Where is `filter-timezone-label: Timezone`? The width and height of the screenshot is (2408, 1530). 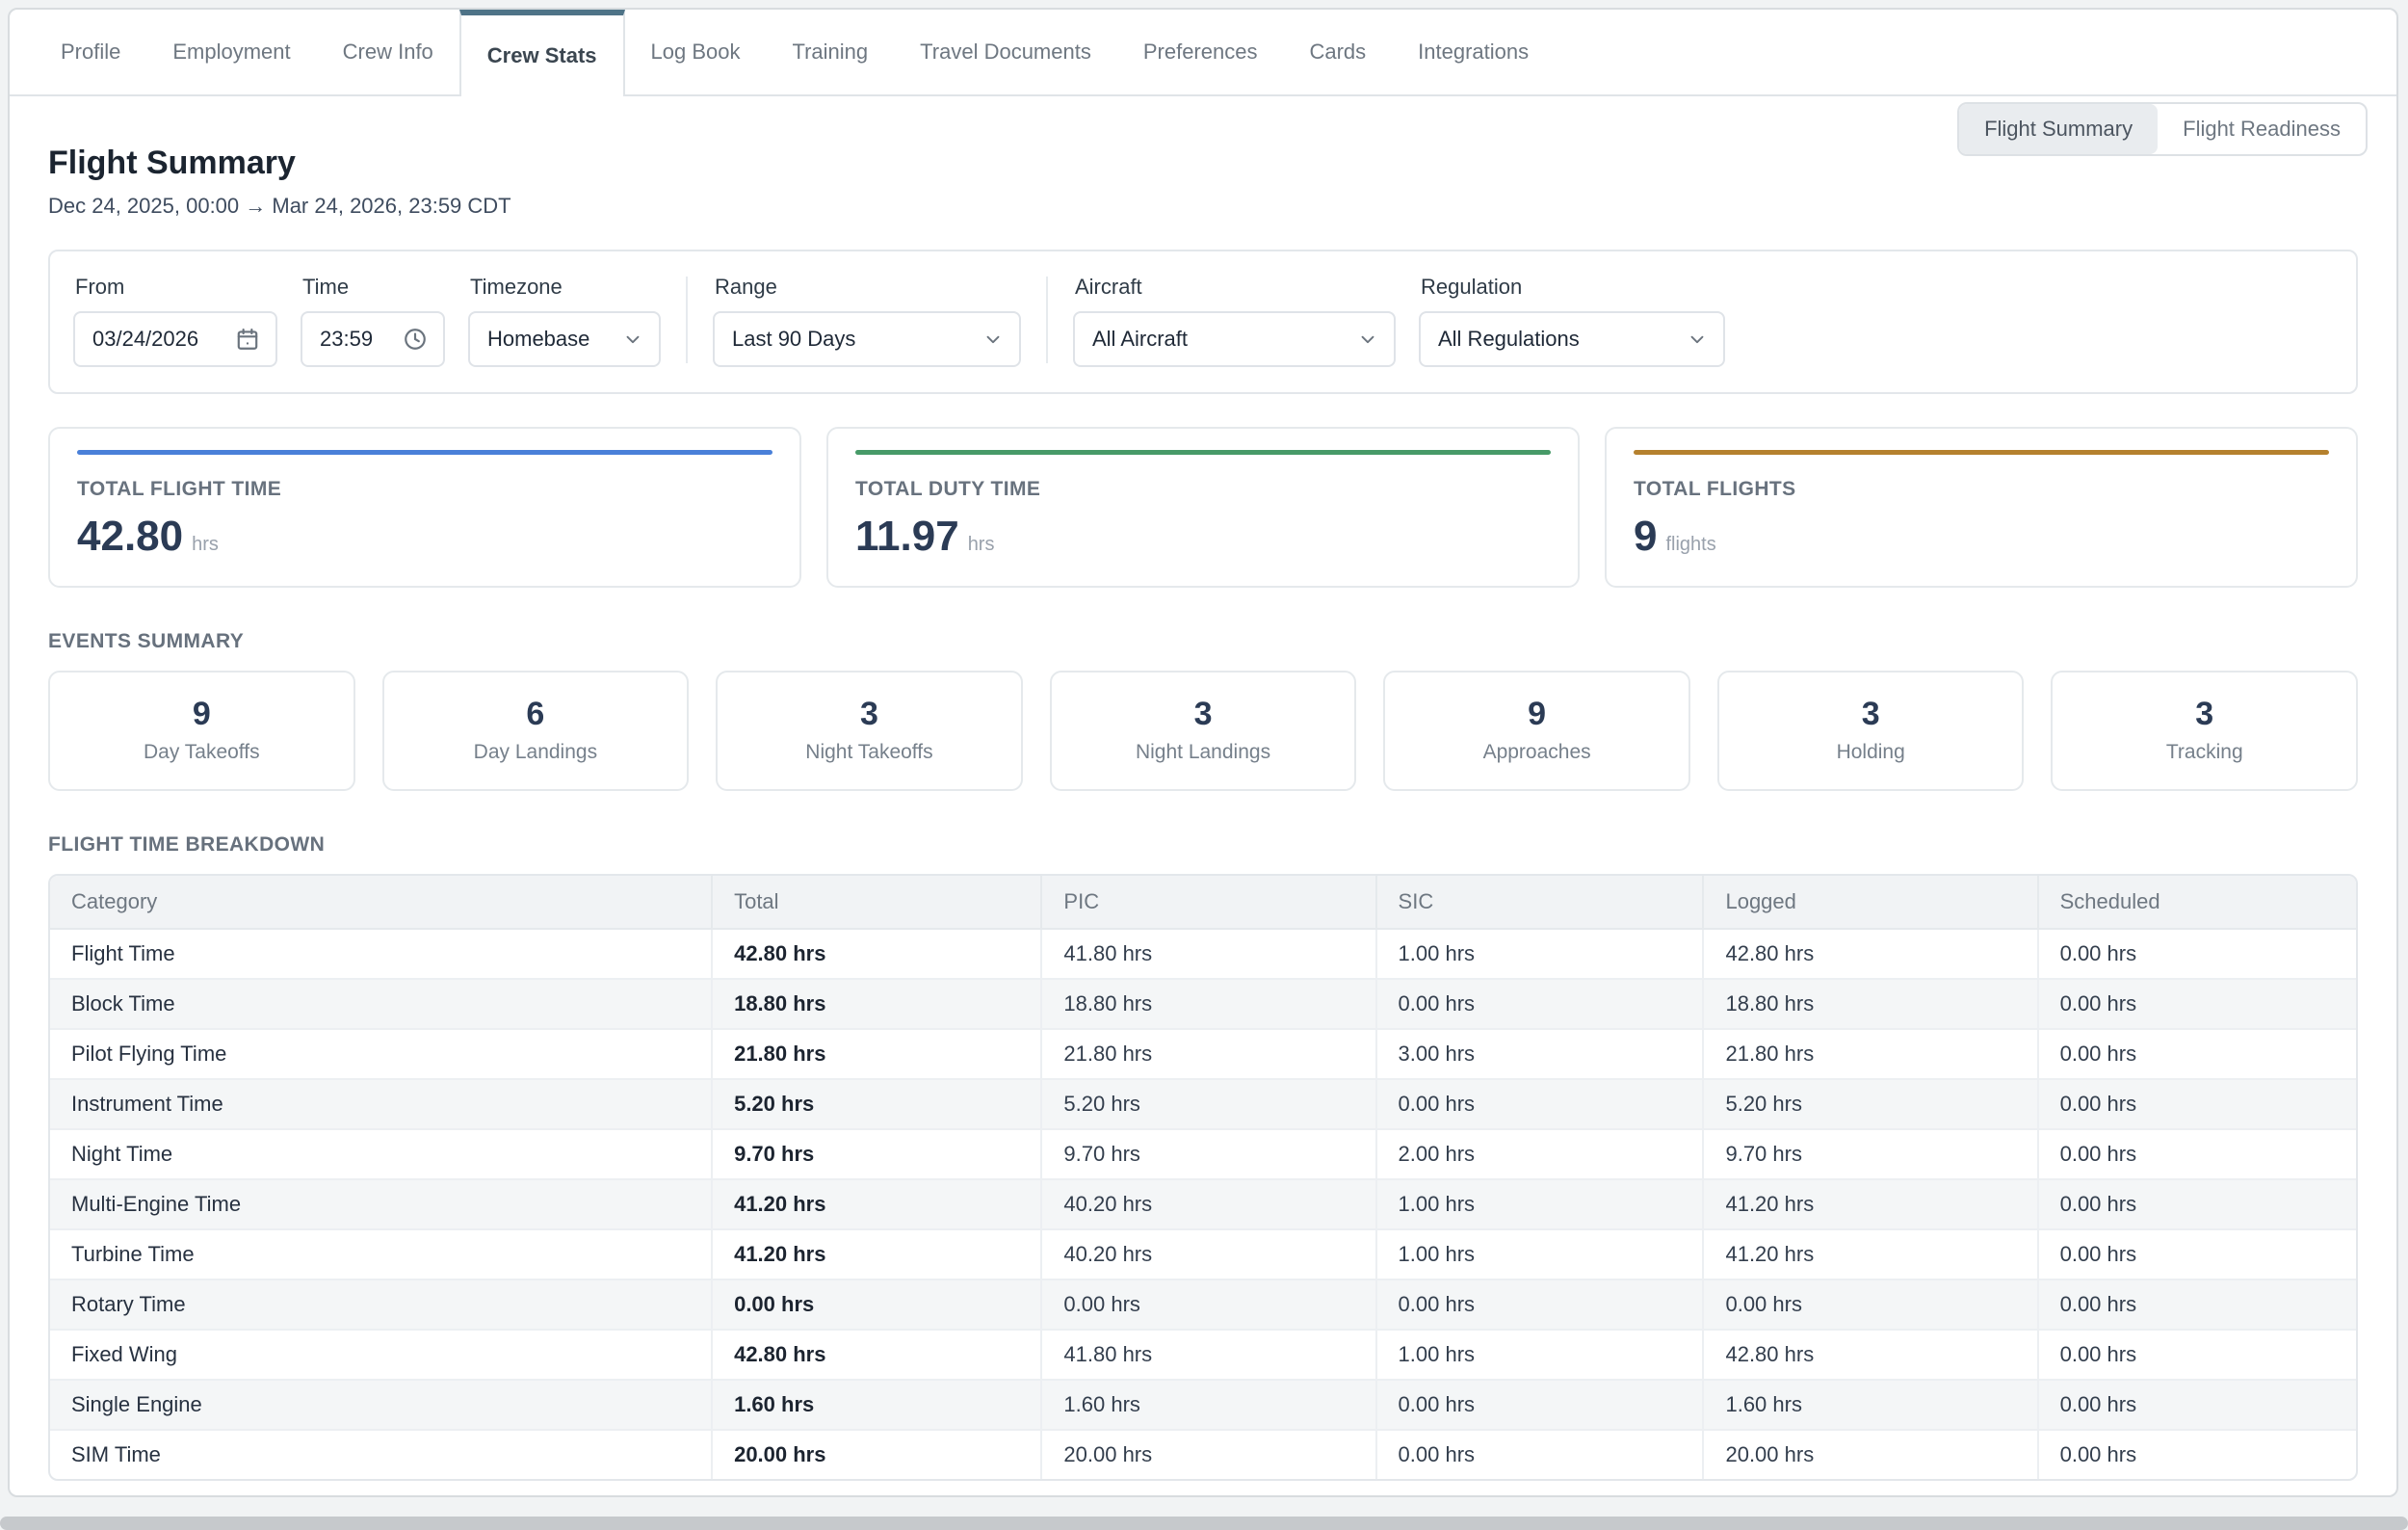
filter-timezone-label: Timezone is located at coordinates (516, 287).